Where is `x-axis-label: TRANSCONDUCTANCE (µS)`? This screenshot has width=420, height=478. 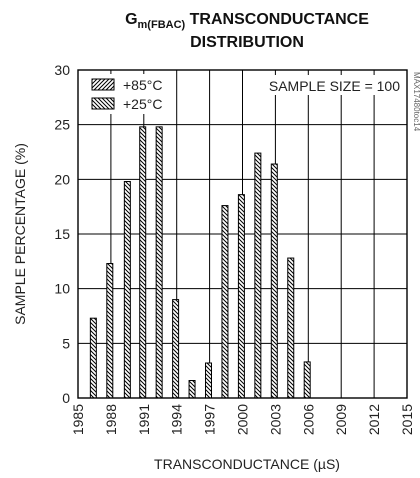
x-axis-label: TRANSCONDUCTANCE (µS) is located at coordinates (247, 464).